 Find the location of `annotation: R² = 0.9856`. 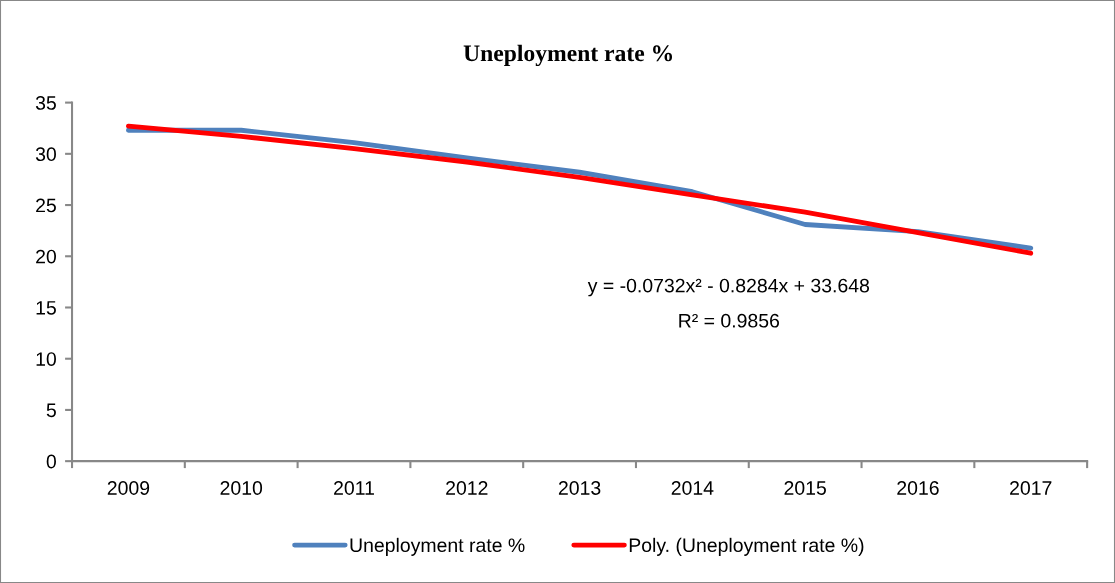

annotation: R² = 0.9856 is located at coordinates (729, 320).